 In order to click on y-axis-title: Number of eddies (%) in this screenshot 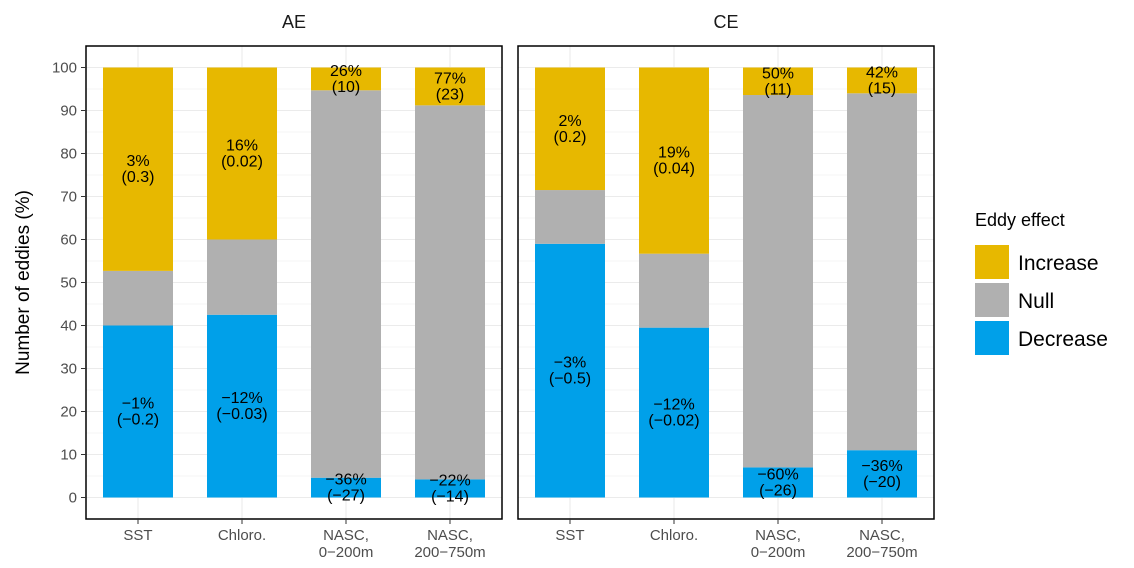, I will do `click(23, 282)`.